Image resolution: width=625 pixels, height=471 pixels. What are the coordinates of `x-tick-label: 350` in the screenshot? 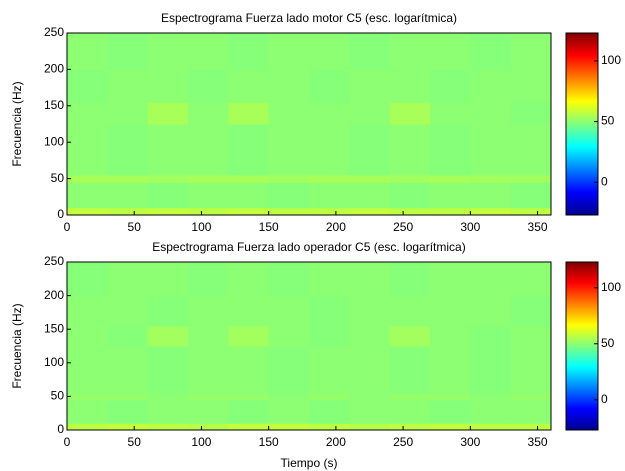 It's located at (538, 442).